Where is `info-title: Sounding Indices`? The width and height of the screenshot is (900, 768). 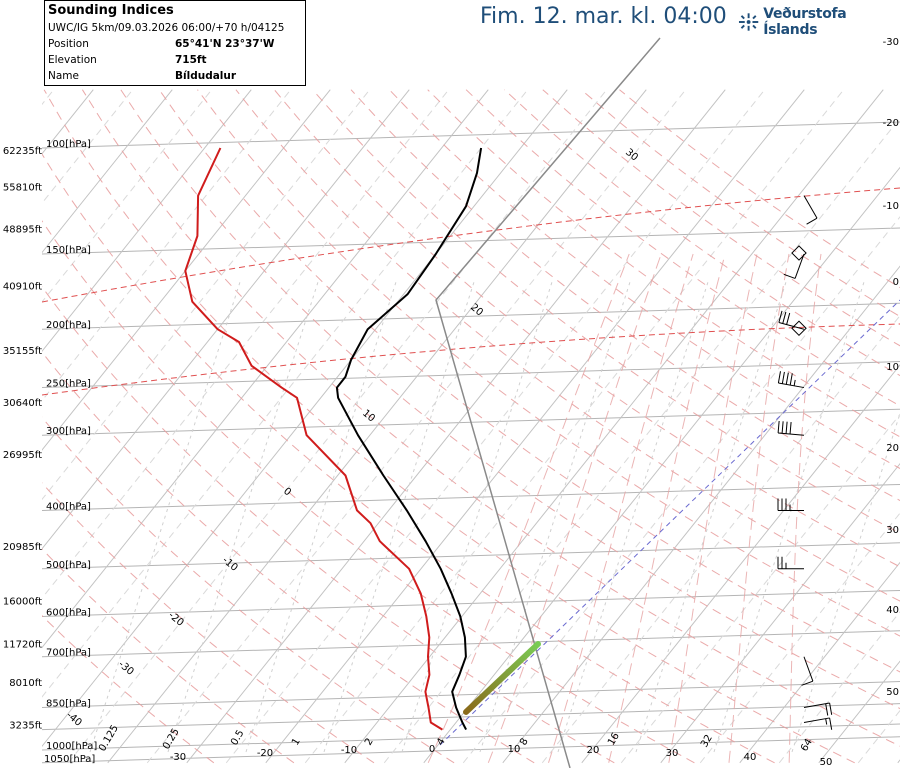
info-title: Sounding Indices is located at coordinates (111, 10).